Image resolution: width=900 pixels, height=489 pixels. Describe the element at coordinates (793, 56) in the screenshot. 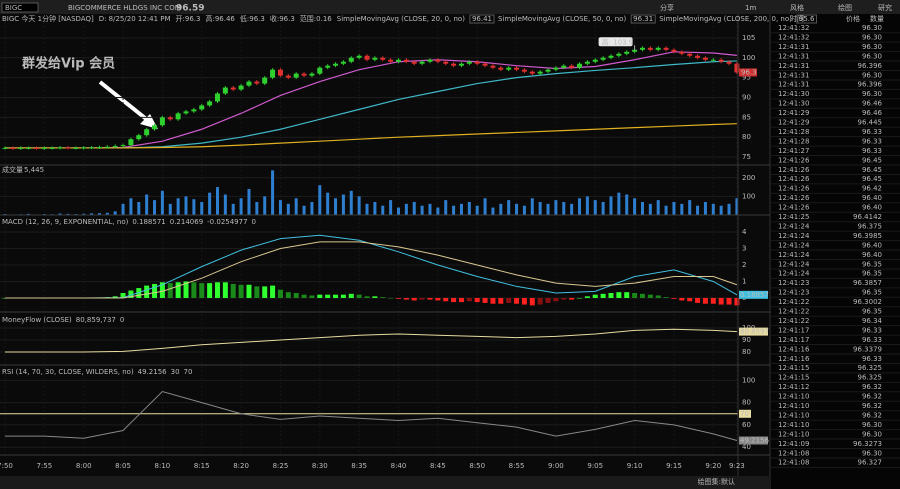

I see `ts-time: 12:41:31` at that location.